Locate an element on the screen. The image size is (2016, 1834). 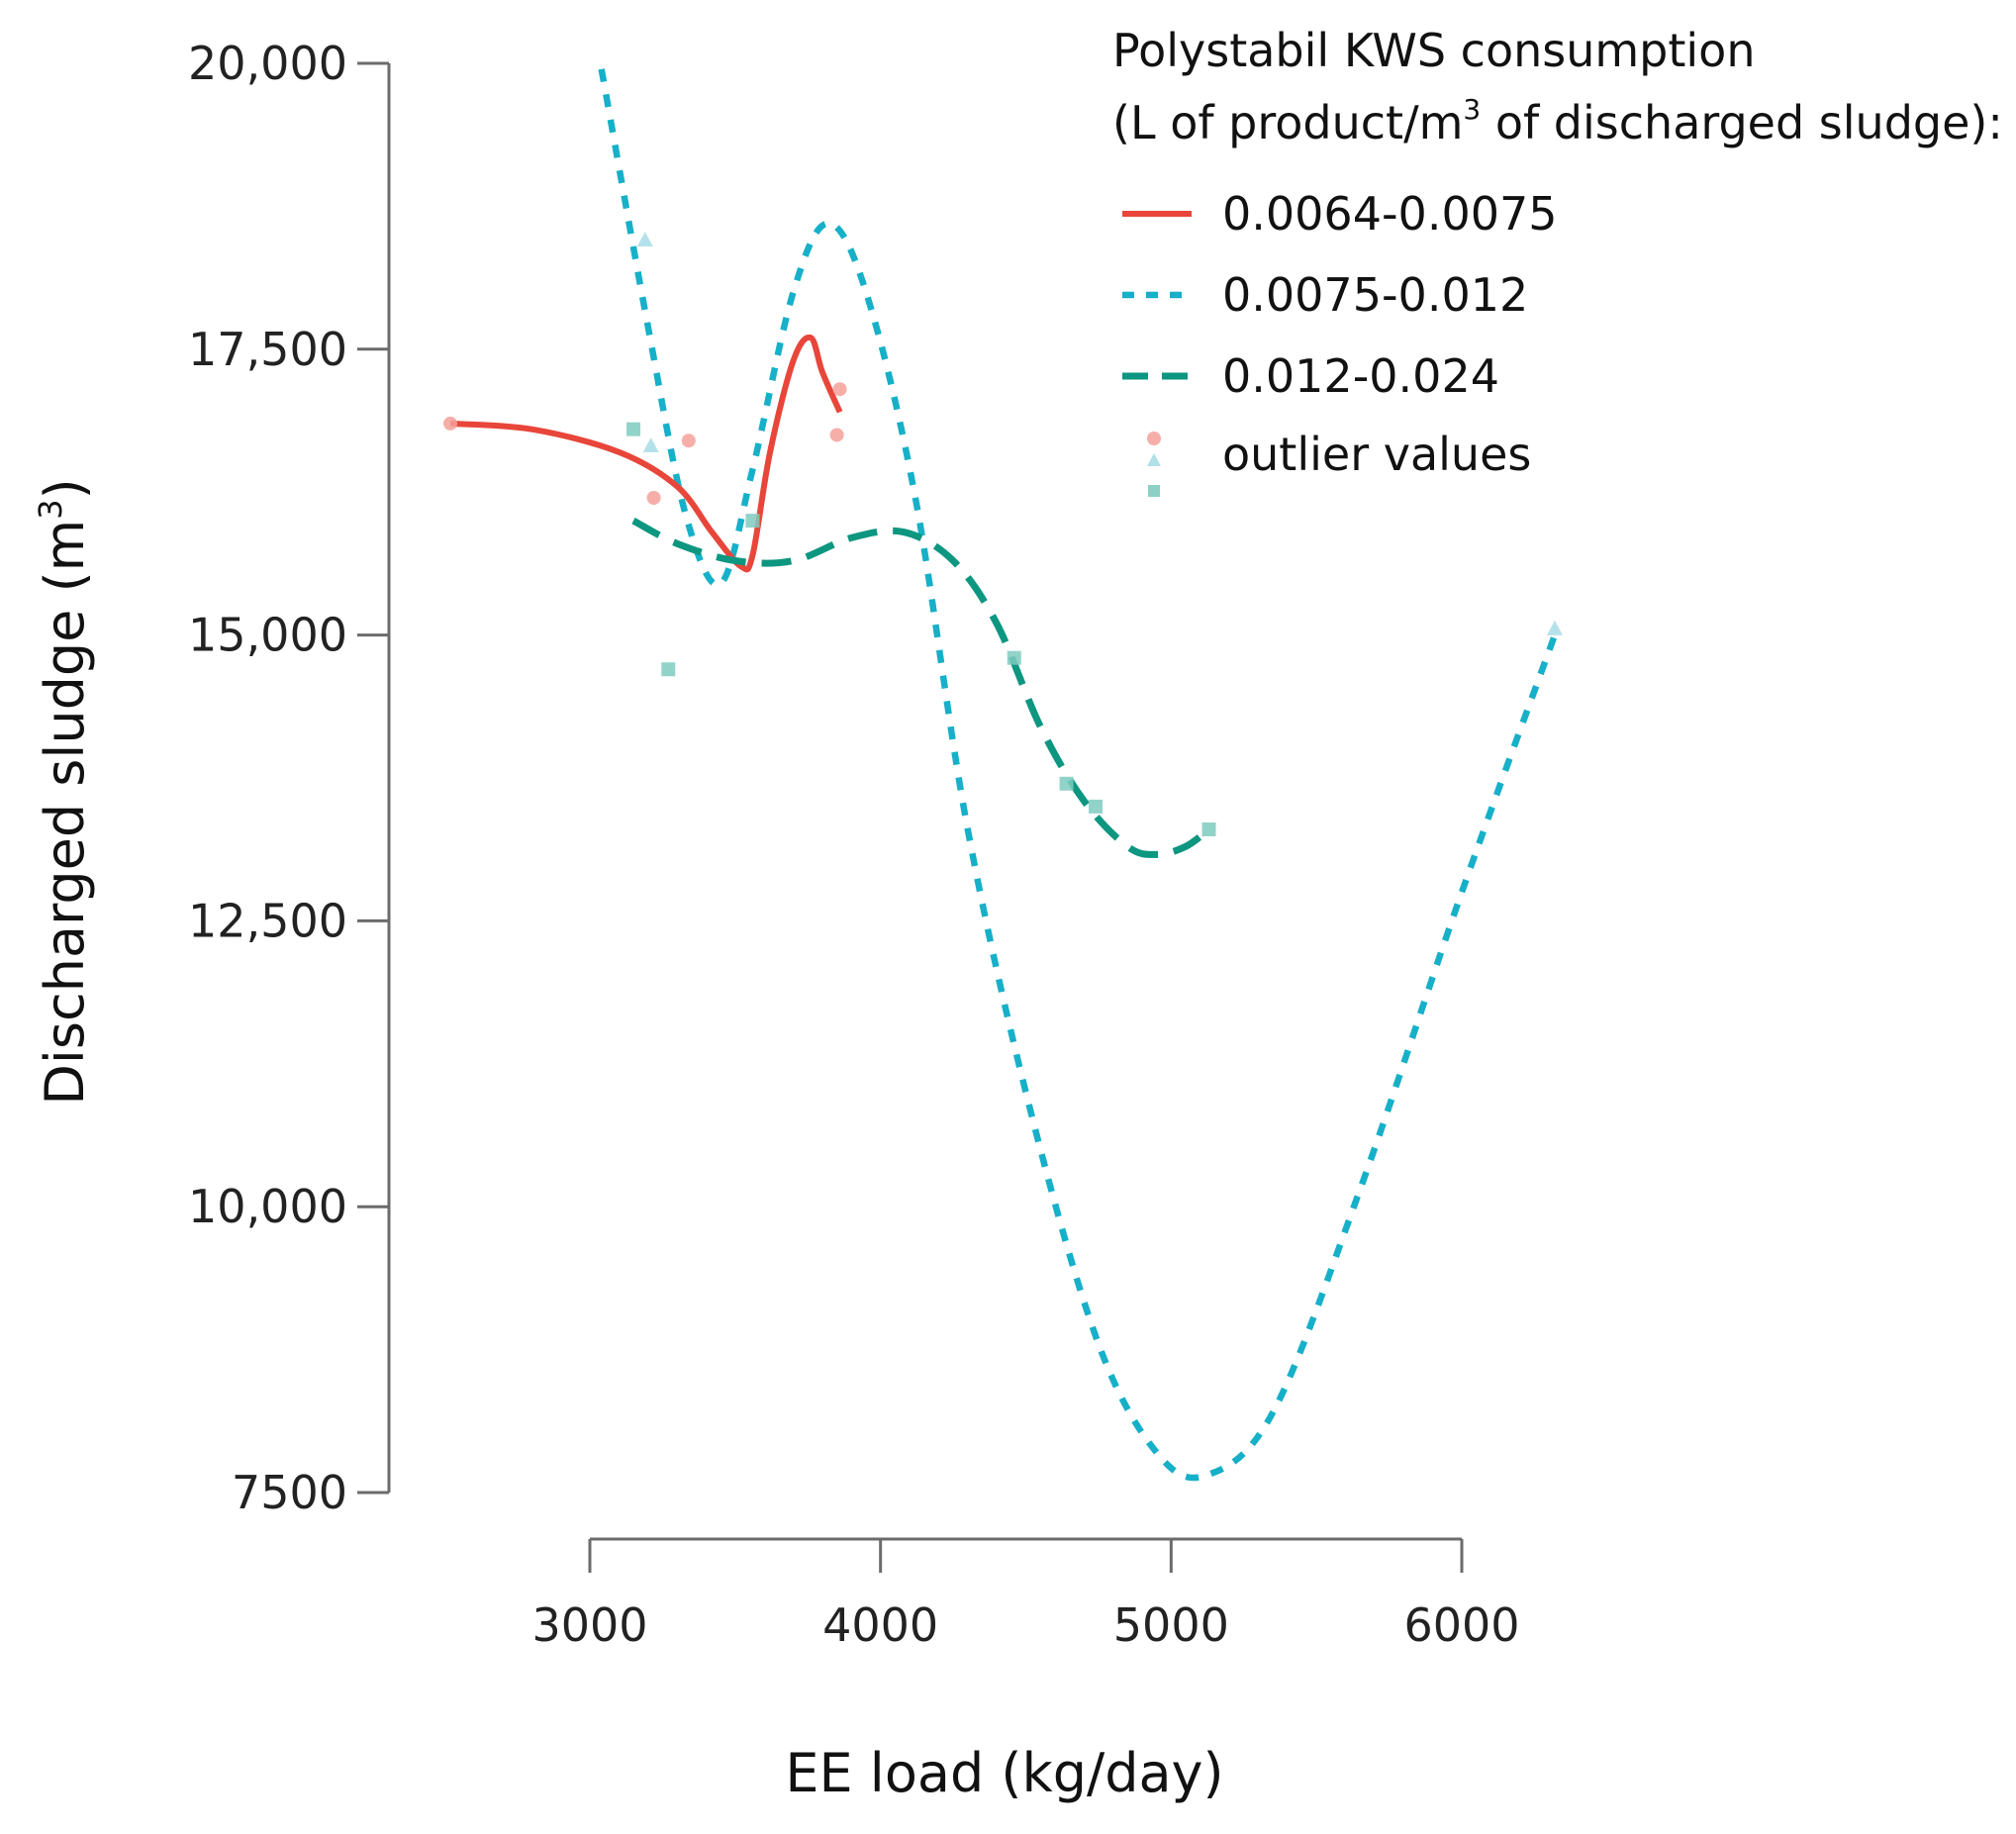
legend-outlier-markers is located at coordinates (1154, 464).